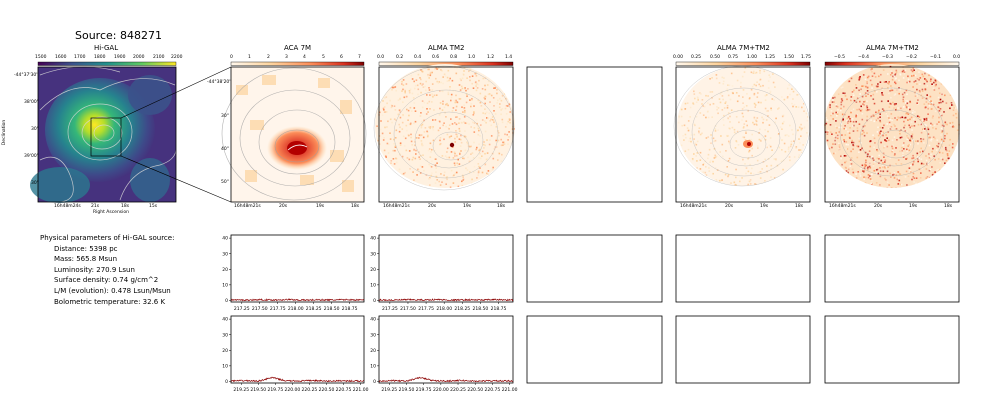  Describe the element at coordinates (67, 206) in the screenshot. I see `higal-xtick: 16h48m24s` at that location.